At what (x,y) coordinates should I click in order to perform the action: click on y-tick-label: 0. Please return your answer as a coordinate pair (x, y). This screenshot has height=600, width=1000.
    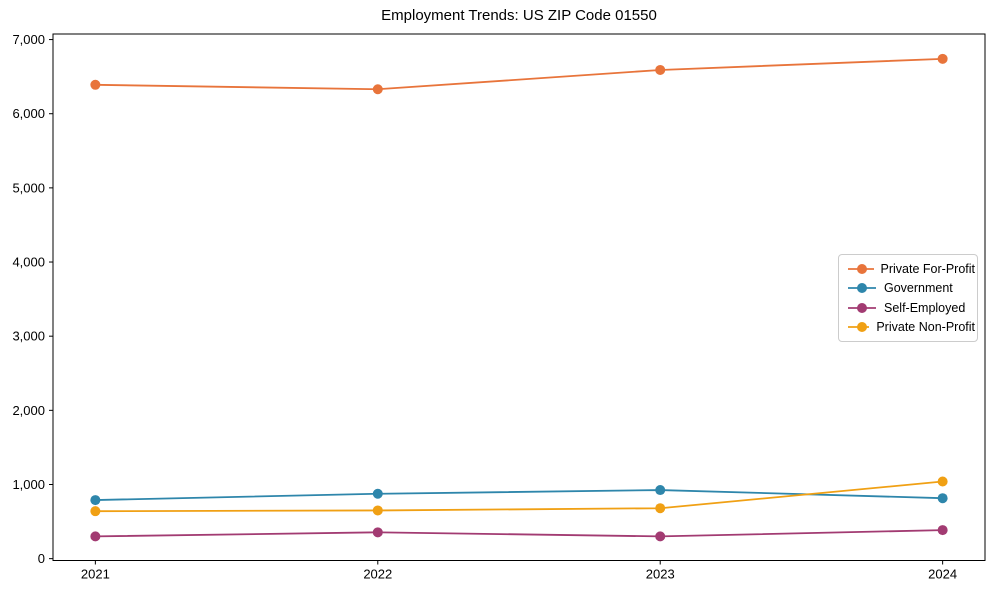
    Looking at the image, I should click on (41, 558).